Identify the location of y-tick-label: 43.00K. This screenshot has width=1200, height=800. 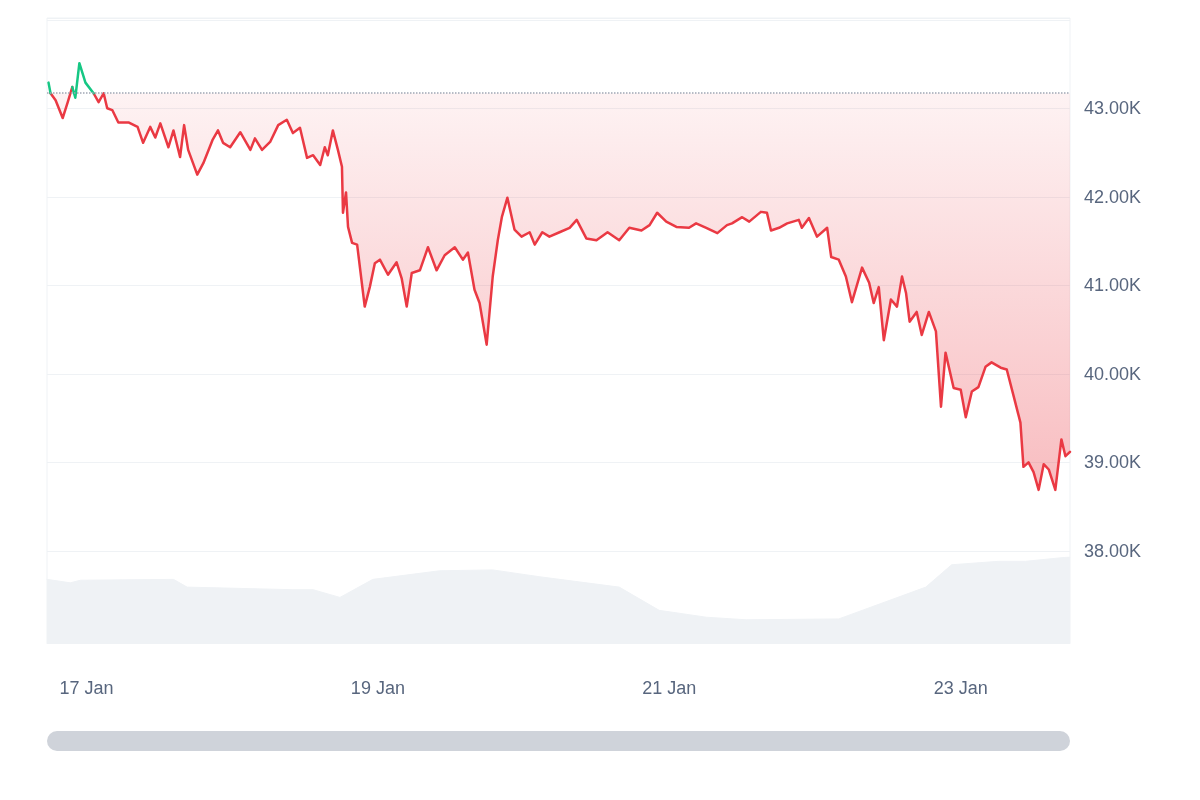
(1113, 108).